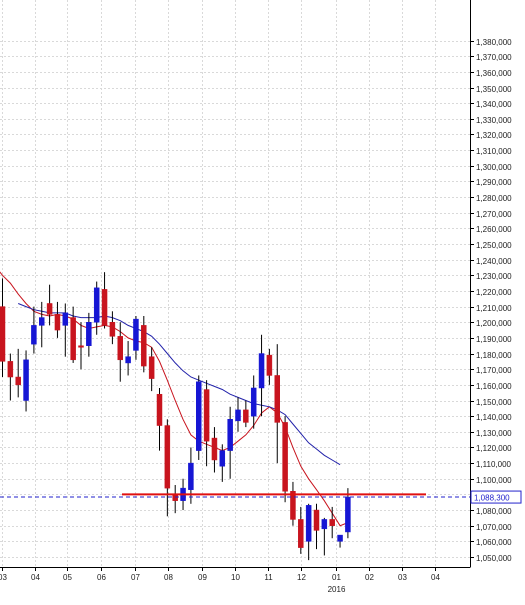  Describe the element at coordinates (268, 577) in the screenshot. I see `x-tick-label: 11` at that location.